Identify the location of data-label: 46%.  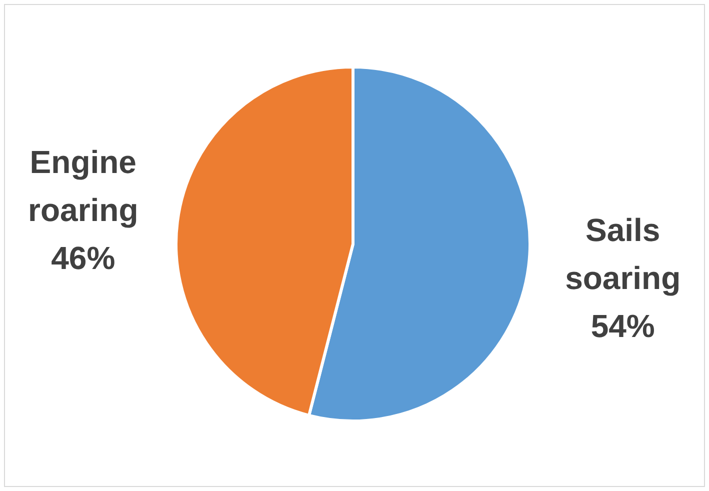
(83, 258).